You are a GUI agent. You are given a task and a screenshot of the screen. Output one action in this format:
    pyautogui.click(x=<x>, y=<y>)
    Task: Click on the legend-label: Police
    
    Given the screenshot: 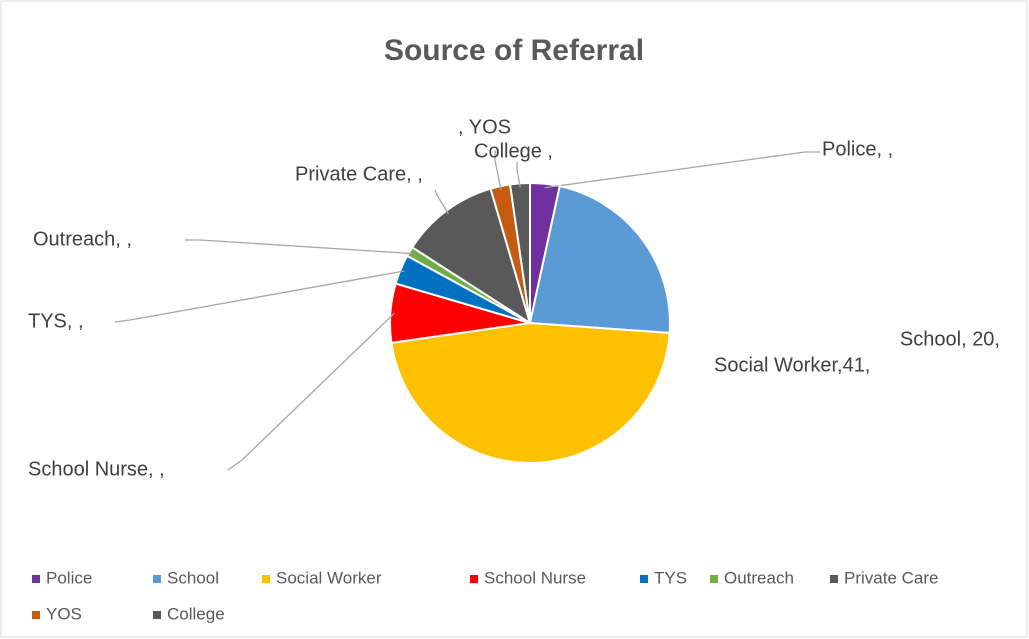 What is the action you would take?
    pyautogui.click(x=69, y=577)
    